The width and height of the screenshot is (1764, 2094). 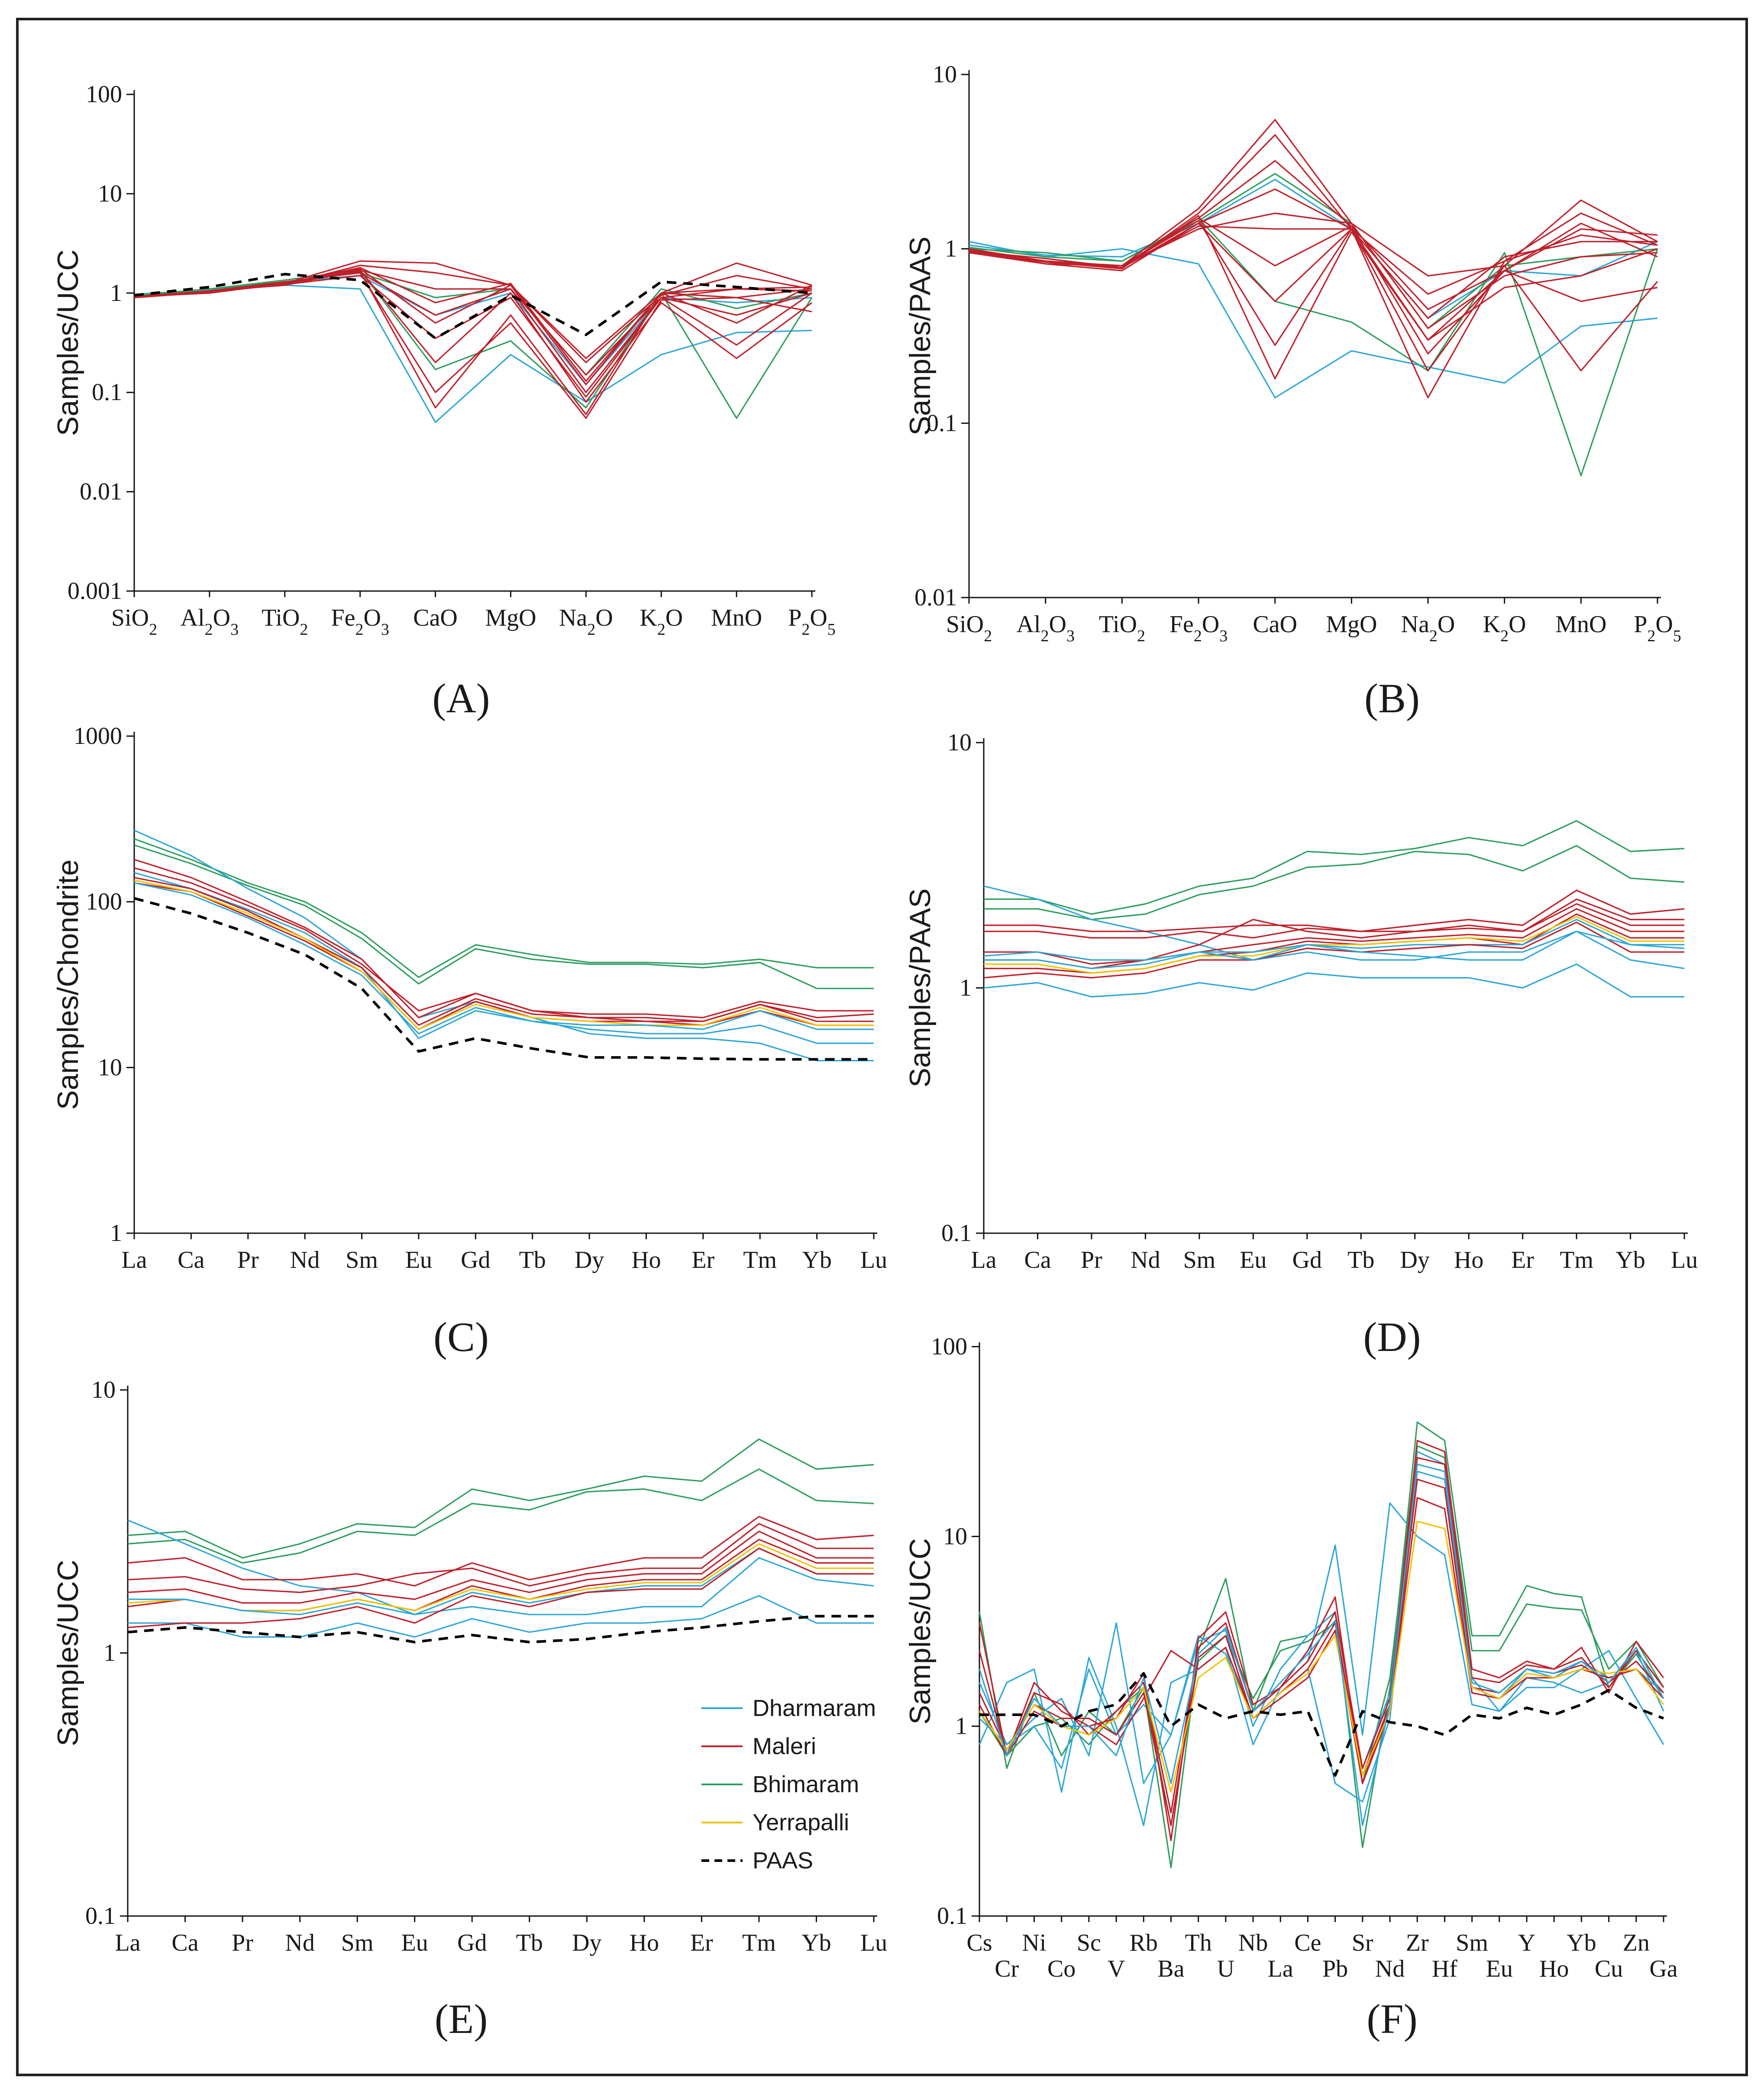 I want to click on legend-label-paas: PAAS, so click(x=783, y=1861).